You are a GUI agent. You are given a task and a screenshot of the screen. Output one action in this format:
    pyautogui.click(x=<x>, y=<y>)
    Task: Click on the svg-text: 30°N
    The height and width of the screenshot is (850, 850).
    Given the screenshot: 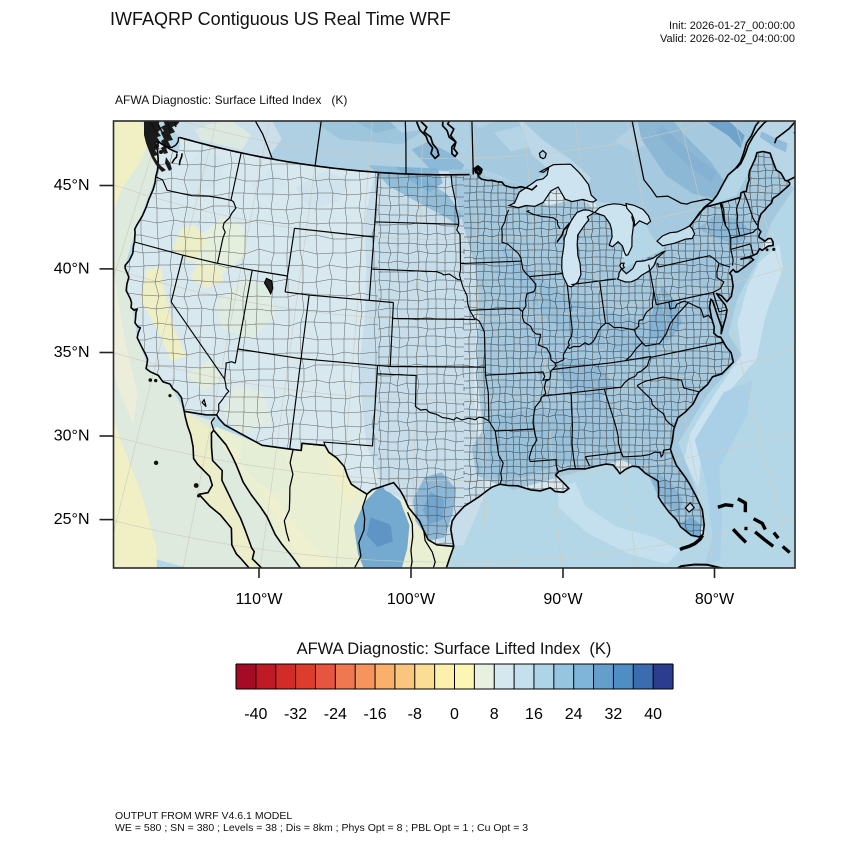 What is the action you would take?
    pyautogui.click(x=72, y=436)
    